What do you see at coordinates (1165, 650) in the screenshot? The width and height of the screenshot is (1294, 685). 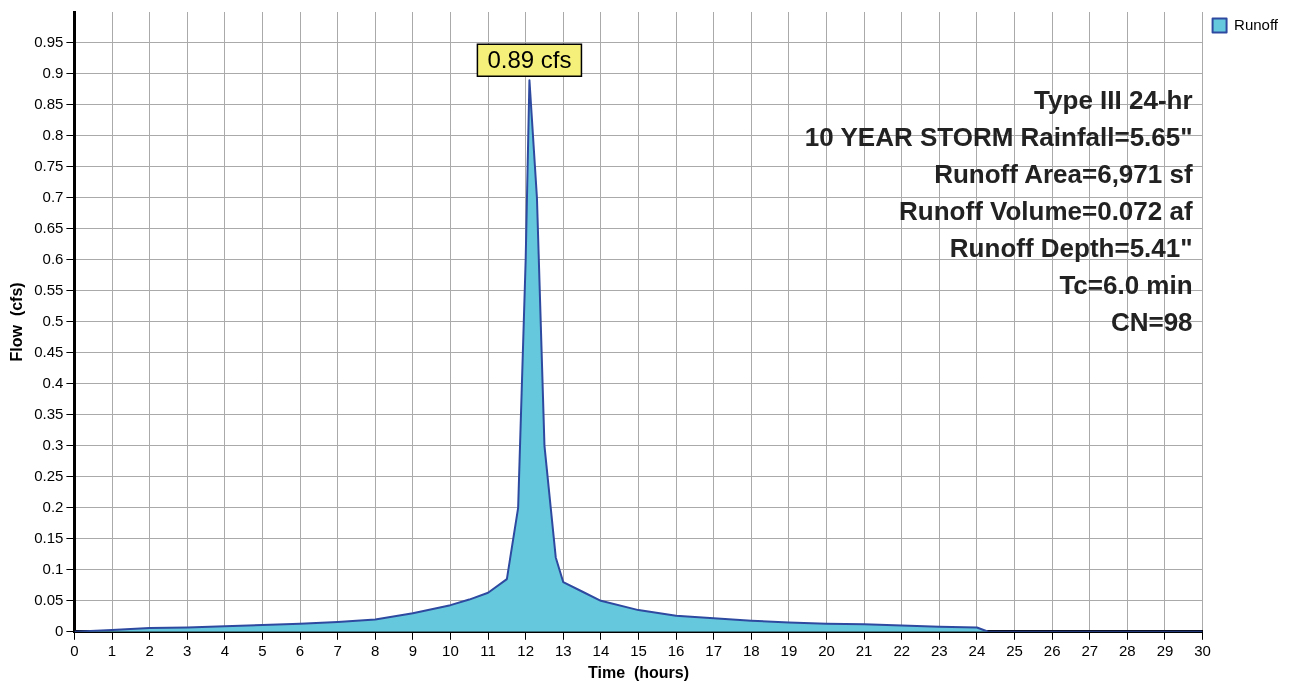 I see `x-tick-label: 29` at bounding box center [1165, 650].